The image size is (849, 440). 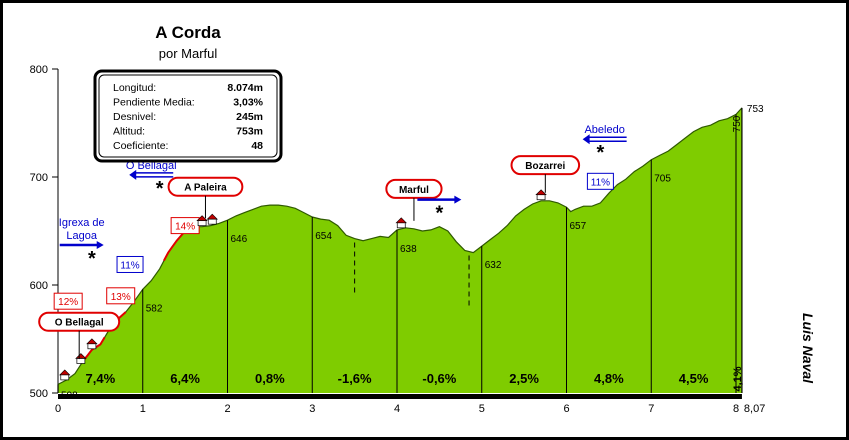 What do you see at coordinates (736, 409) in the screenshot?
I see `x-tick-label: 8` at bounding box center [736, 409].